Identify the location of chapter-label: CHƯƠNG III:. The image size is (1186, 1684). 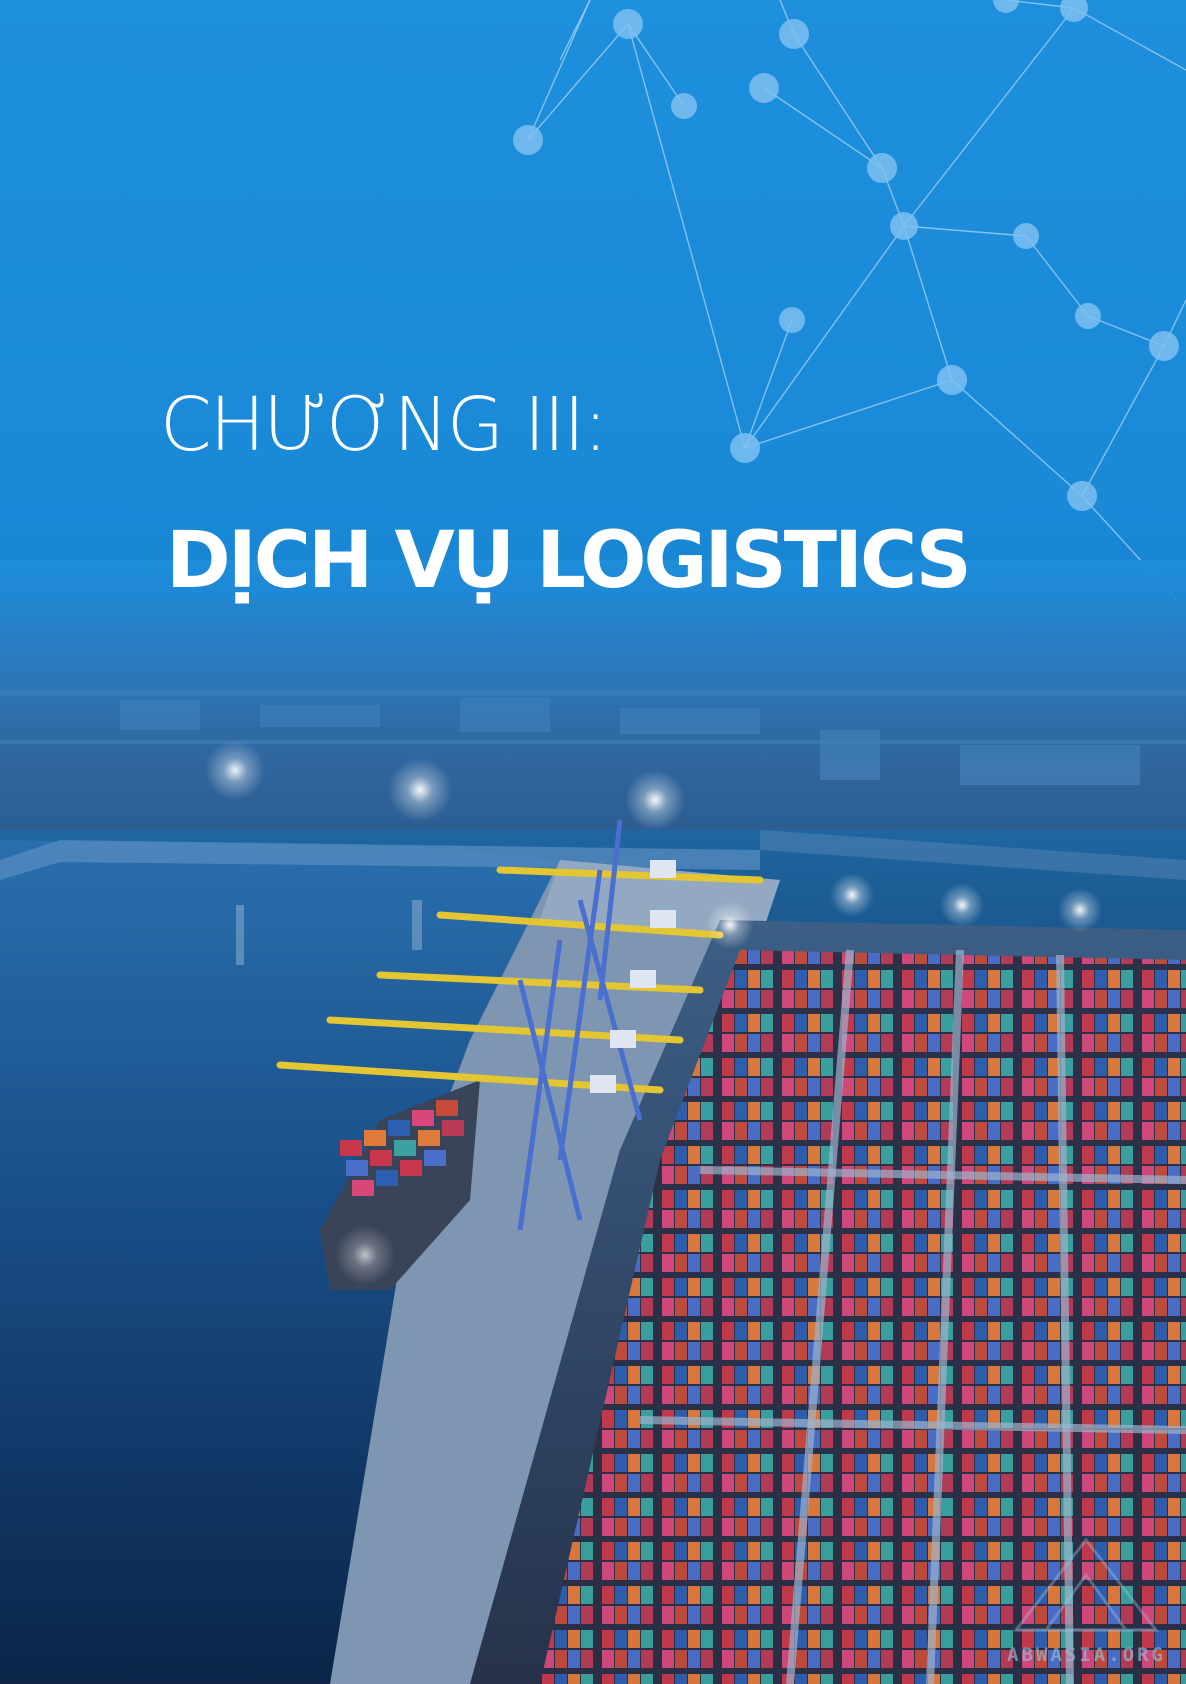
(384, 425).